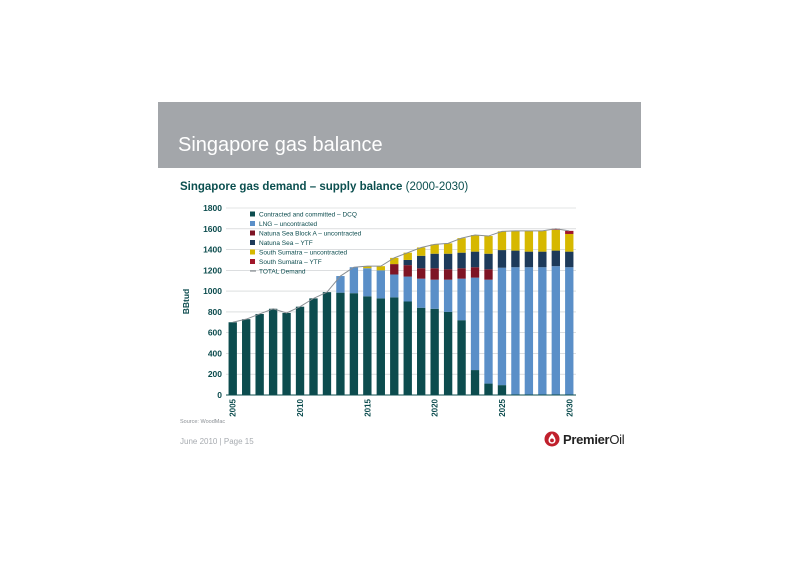 Image resolution: width=800 pixels, height=565 pixels. Describe the element at coordinates (552, 439) in the screenshot. I see `premier-oil-drop-icon` at that location.